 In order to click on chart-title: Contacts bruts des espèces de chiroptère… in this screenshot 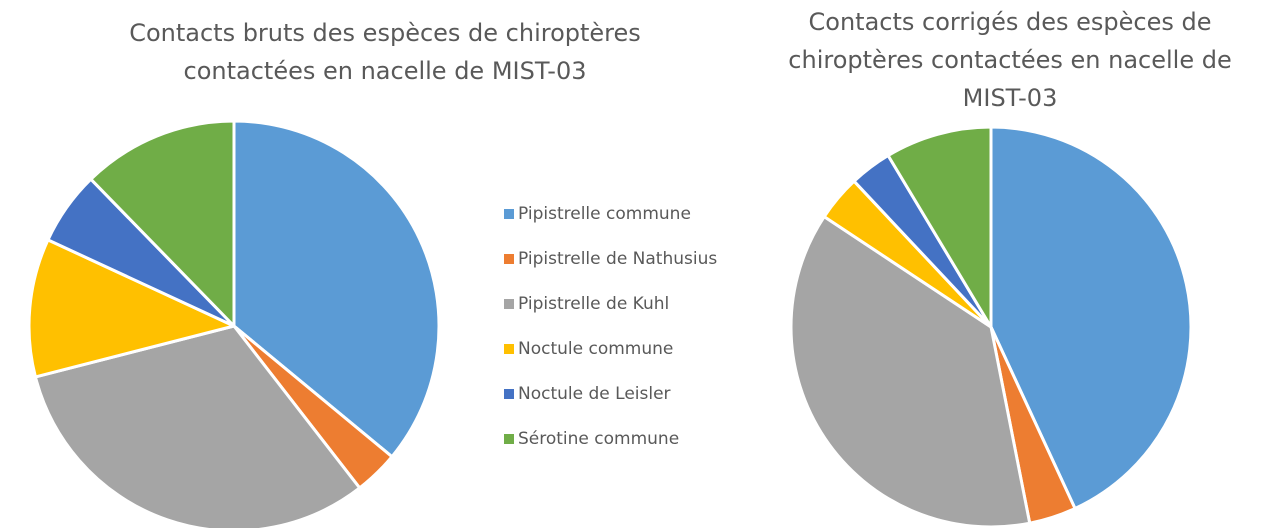, I will do `click(385, 52)`.